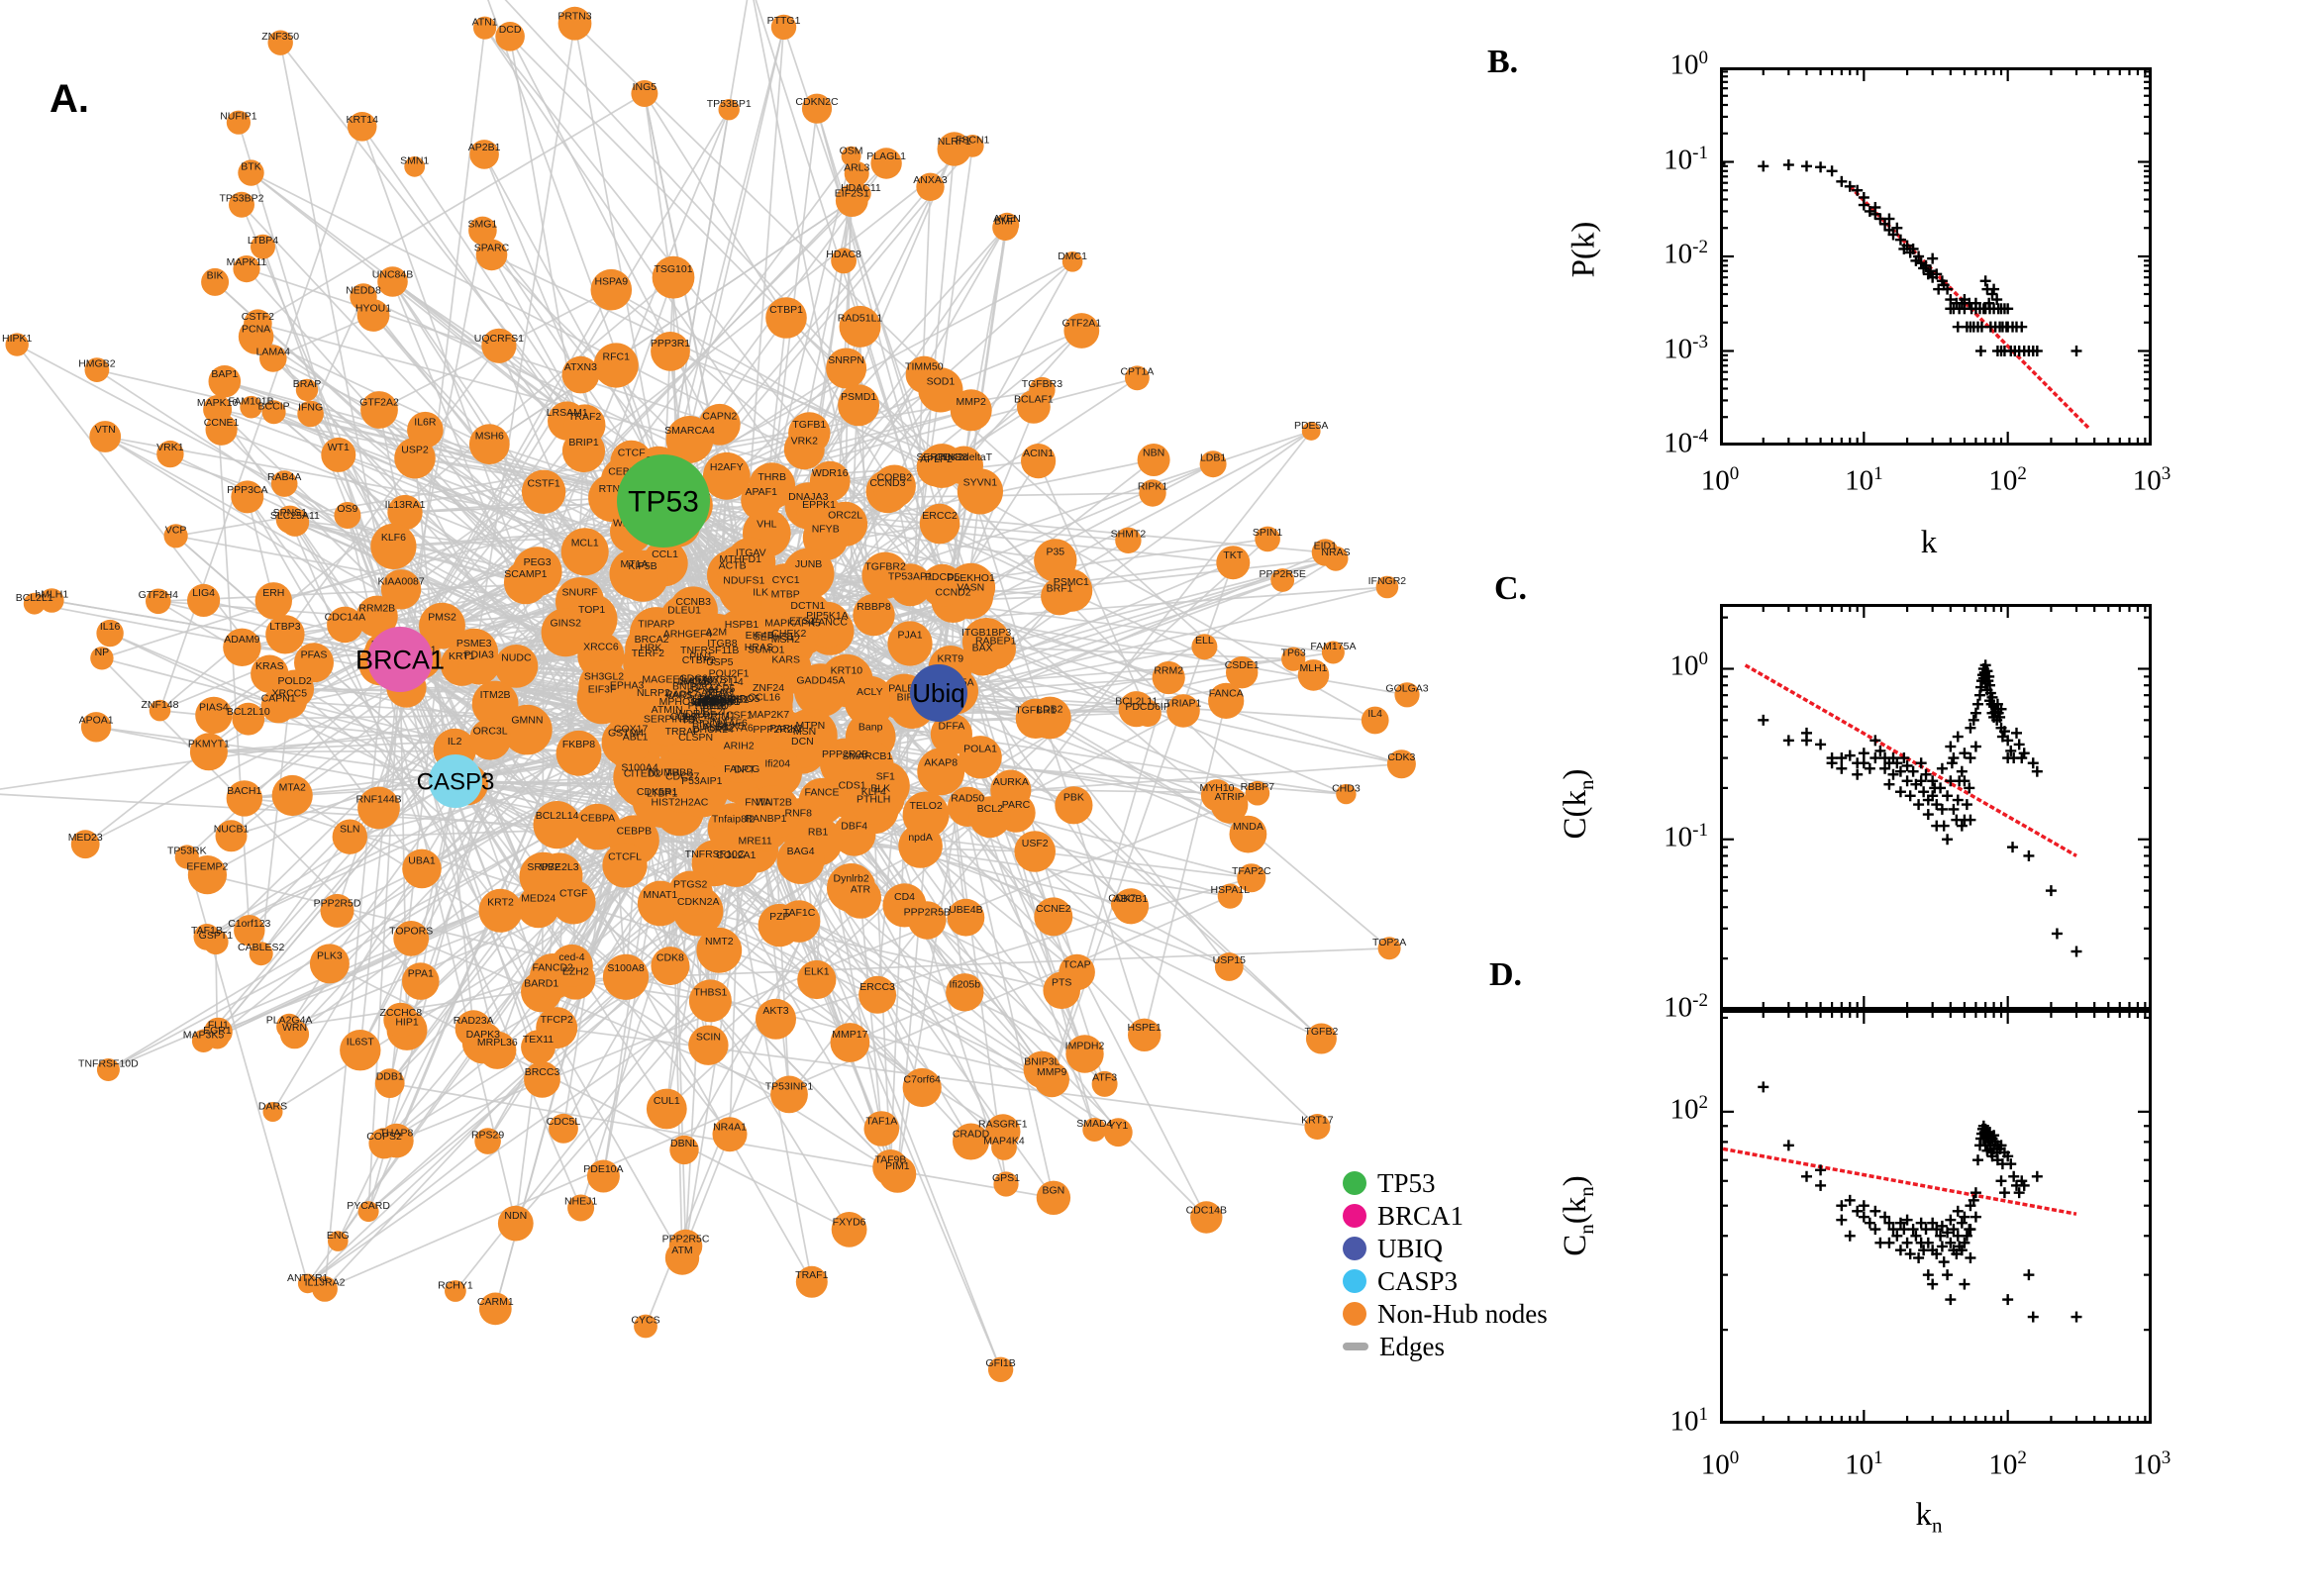 The image size is (2323, 1596). I want to click on svg-text: SLN, so click(349, 830).